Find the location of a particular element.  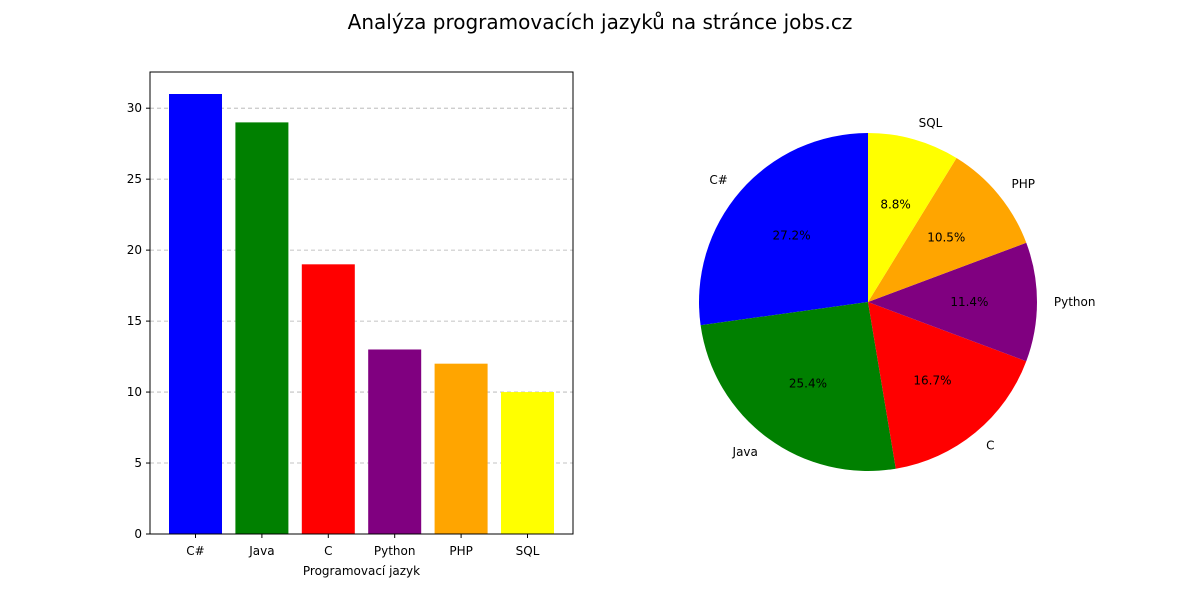

pie-slice-c is located at coordinates (947, 385).